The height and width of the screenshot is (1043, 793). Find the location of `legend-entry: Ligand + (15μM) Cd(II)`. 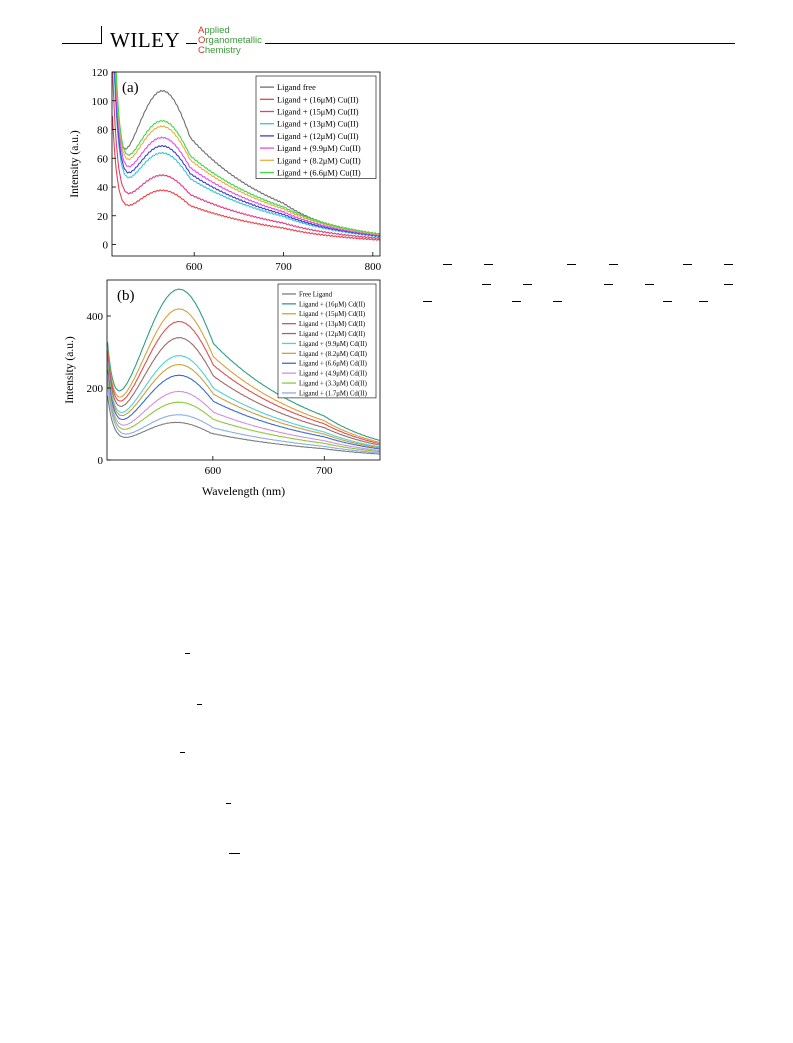

legend-entry: Ligand + (15μM) Cd(II) is located at coordinates (332, 314).